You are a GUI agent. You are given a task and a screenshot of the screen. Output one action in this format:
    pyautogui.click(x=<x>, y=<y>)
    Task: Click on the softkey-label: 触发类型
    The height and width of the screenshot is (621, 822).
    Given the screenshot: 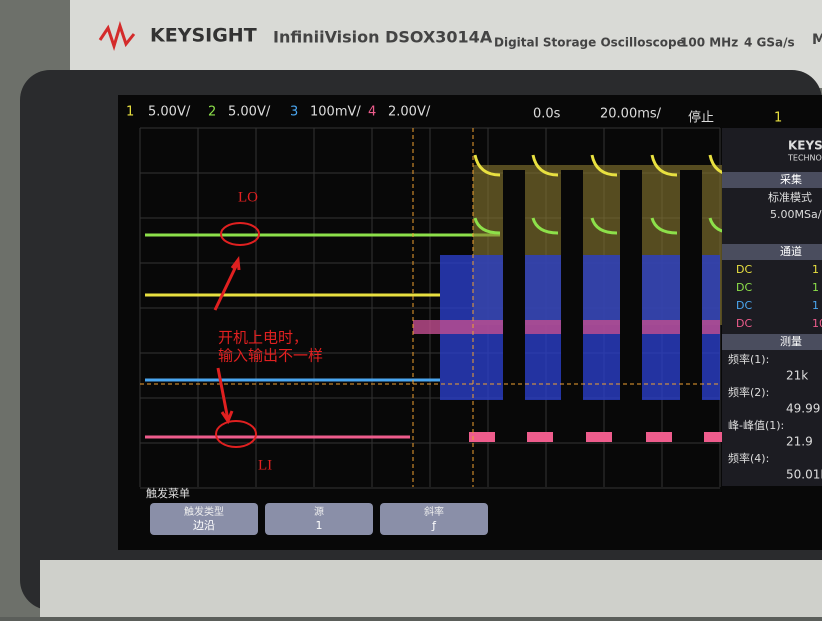 What is the action you would take?
    pyautogui.click(x=204, y=511)
    